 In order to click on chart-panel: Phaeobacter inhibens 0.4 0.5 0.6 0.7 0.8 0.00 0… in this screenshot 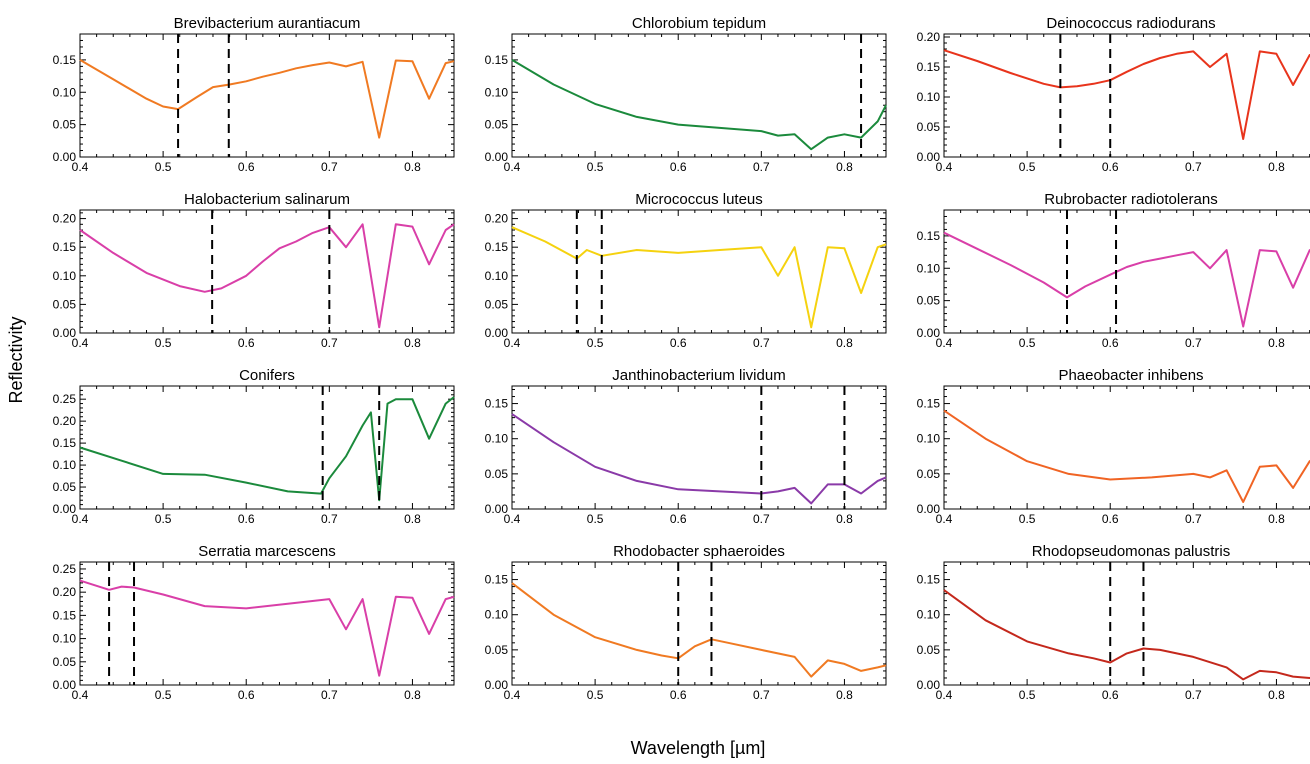, I will do `click(1113, 446)`.